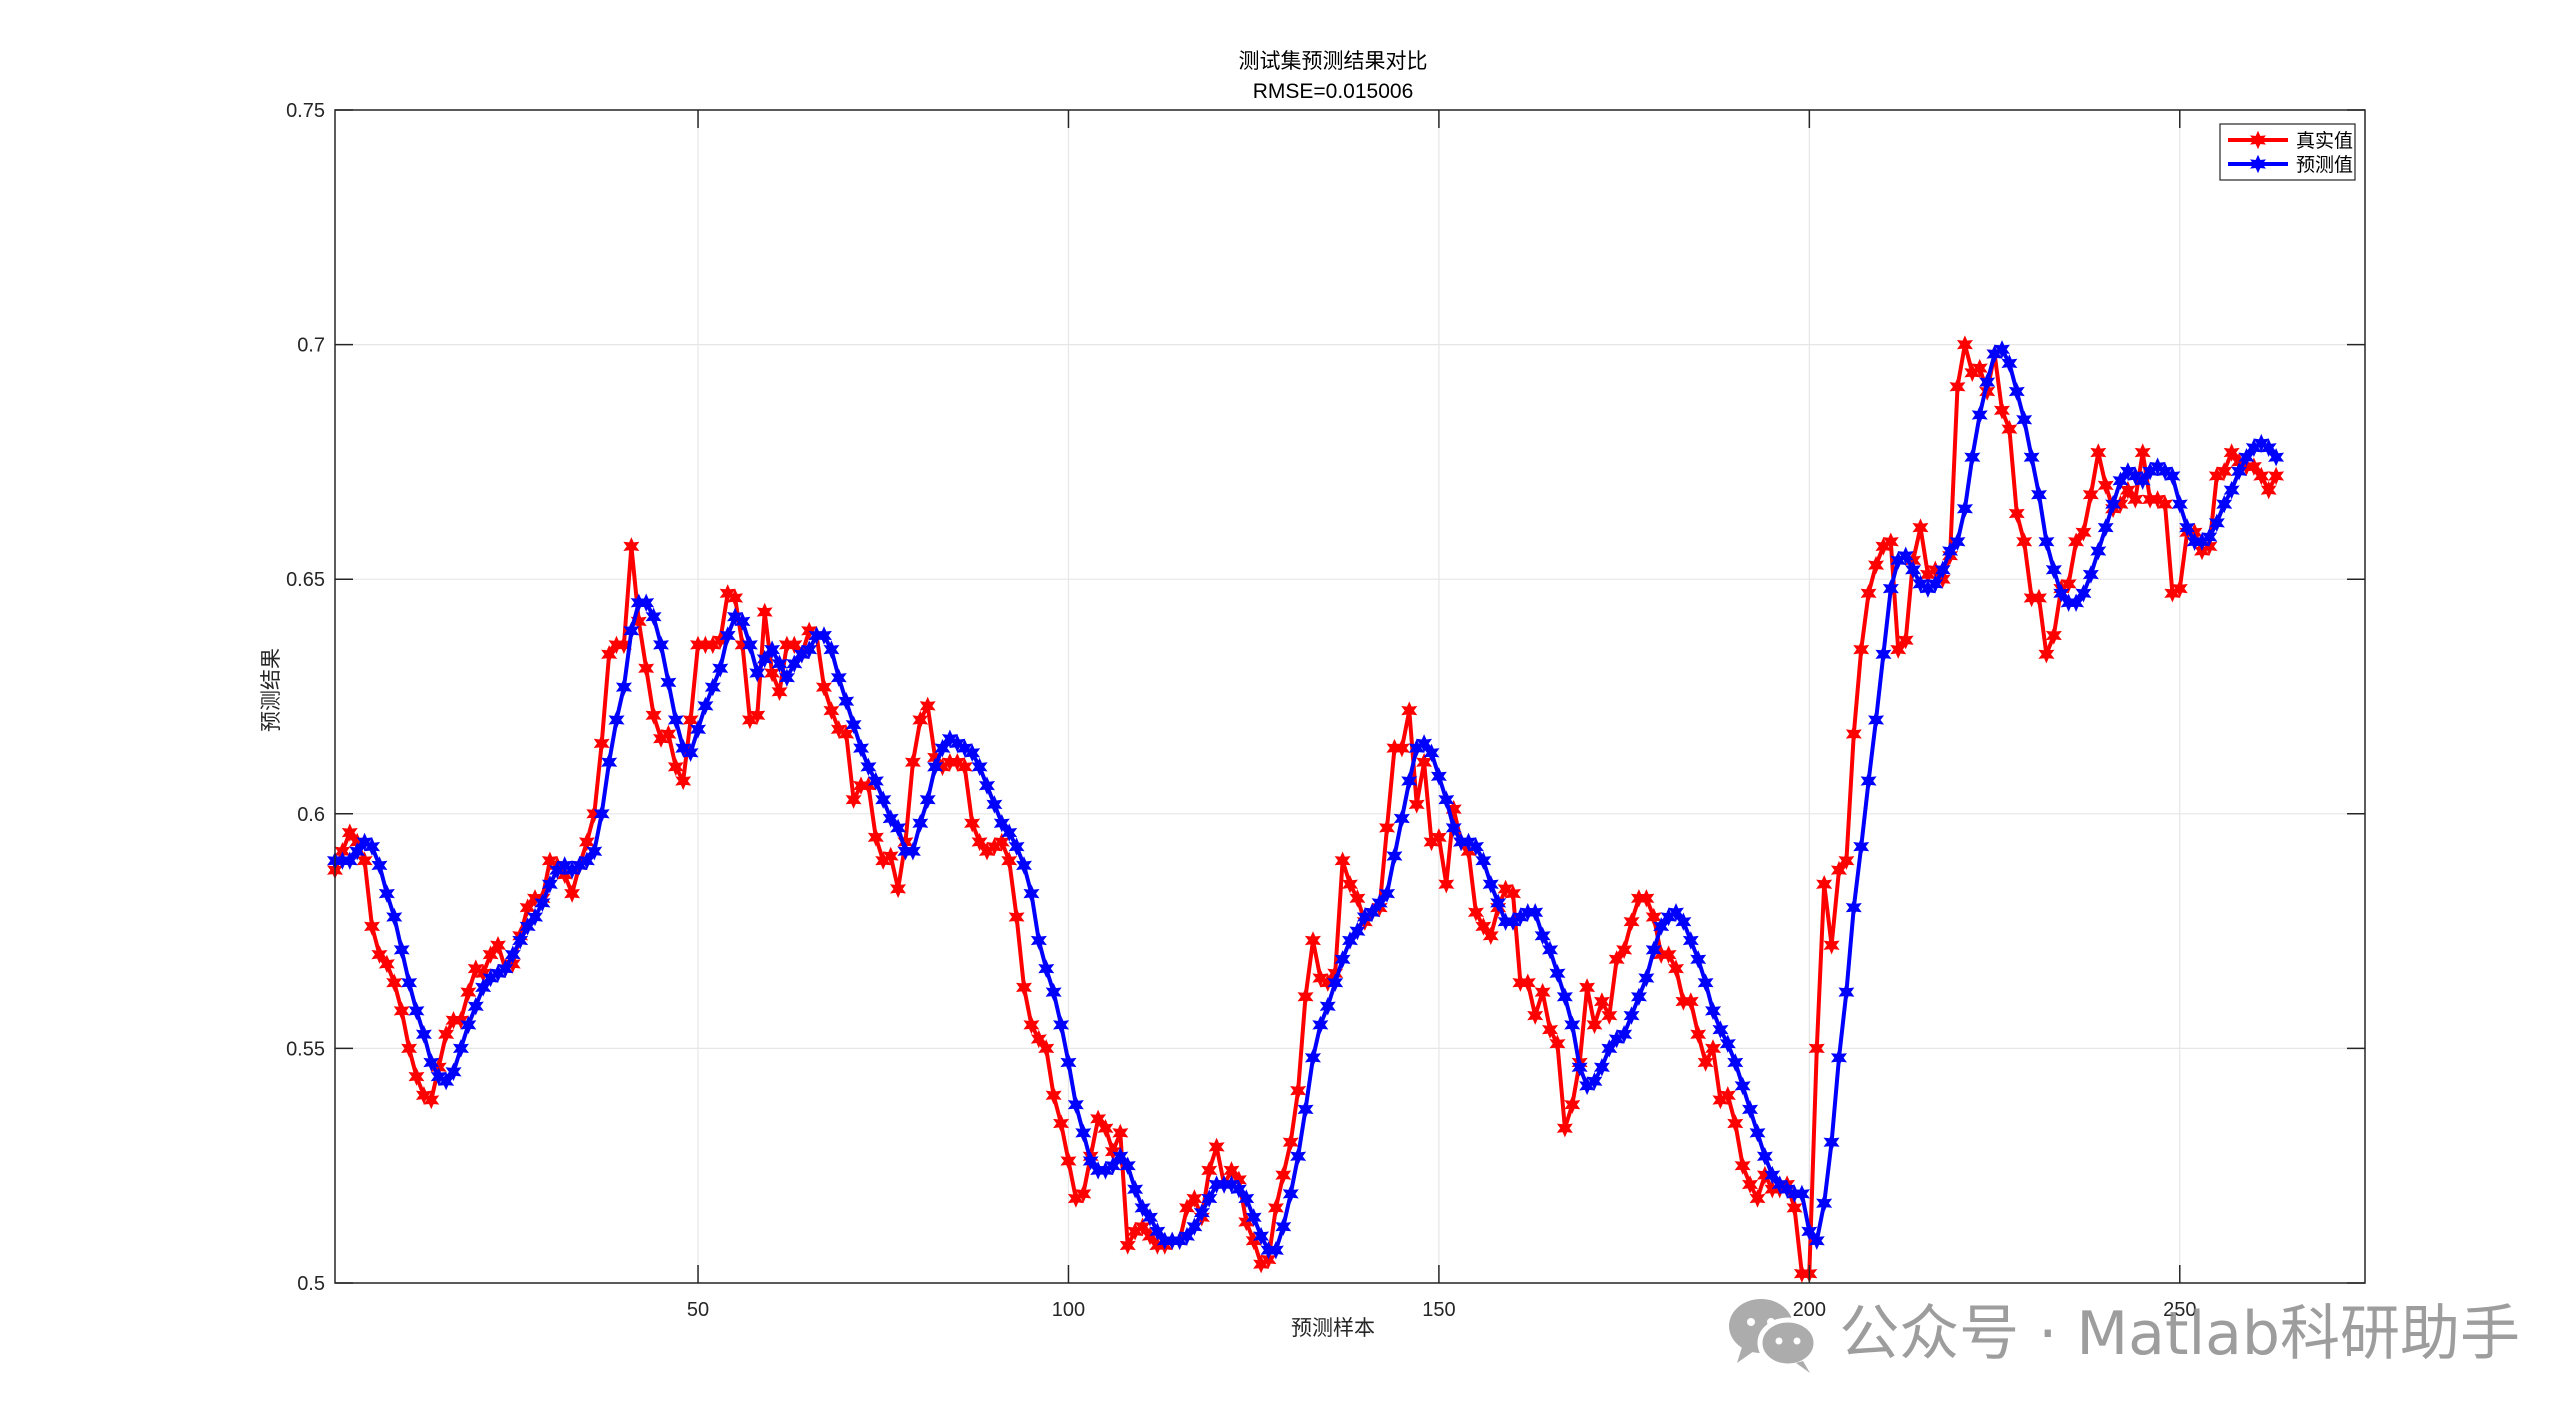 This screenshot has height=1420, width=2560. Describe the element at coordinates (2324, 165) in the screenshot. I see `legend-label: 预测值` at that location.